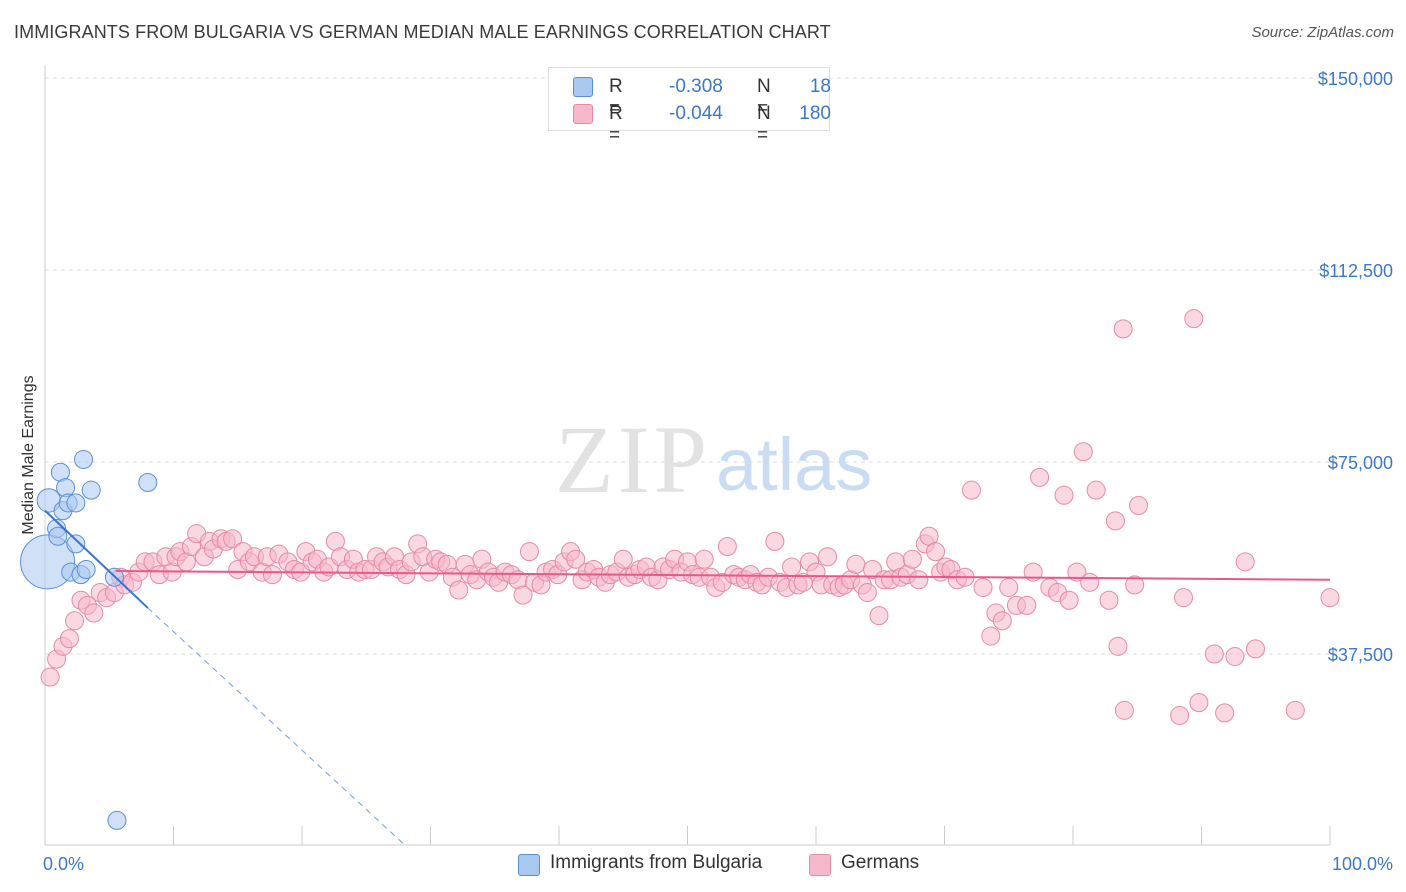  What do you see at coordinates (1362, 864) in the screenshot?
I see `x-tick-label: 100.0%` at bounding box center [1362, 864].